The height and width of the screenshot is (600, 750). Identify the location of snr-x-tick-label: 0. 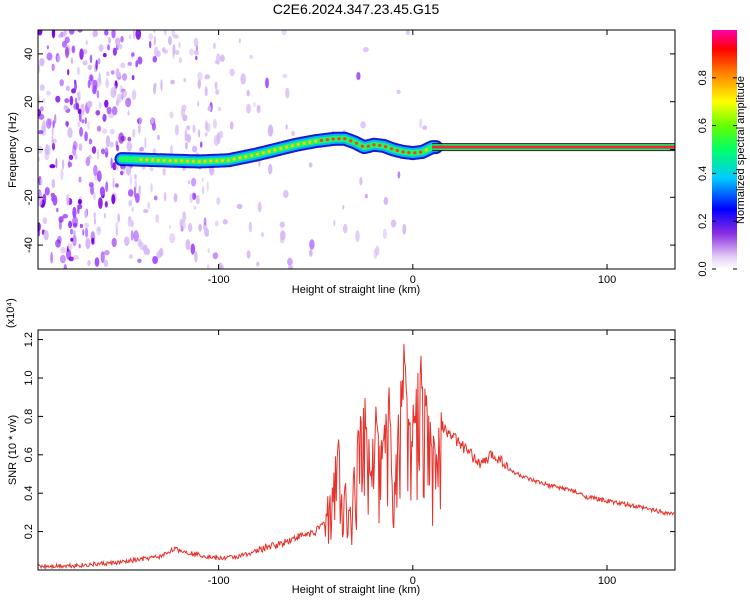
(413, 581).